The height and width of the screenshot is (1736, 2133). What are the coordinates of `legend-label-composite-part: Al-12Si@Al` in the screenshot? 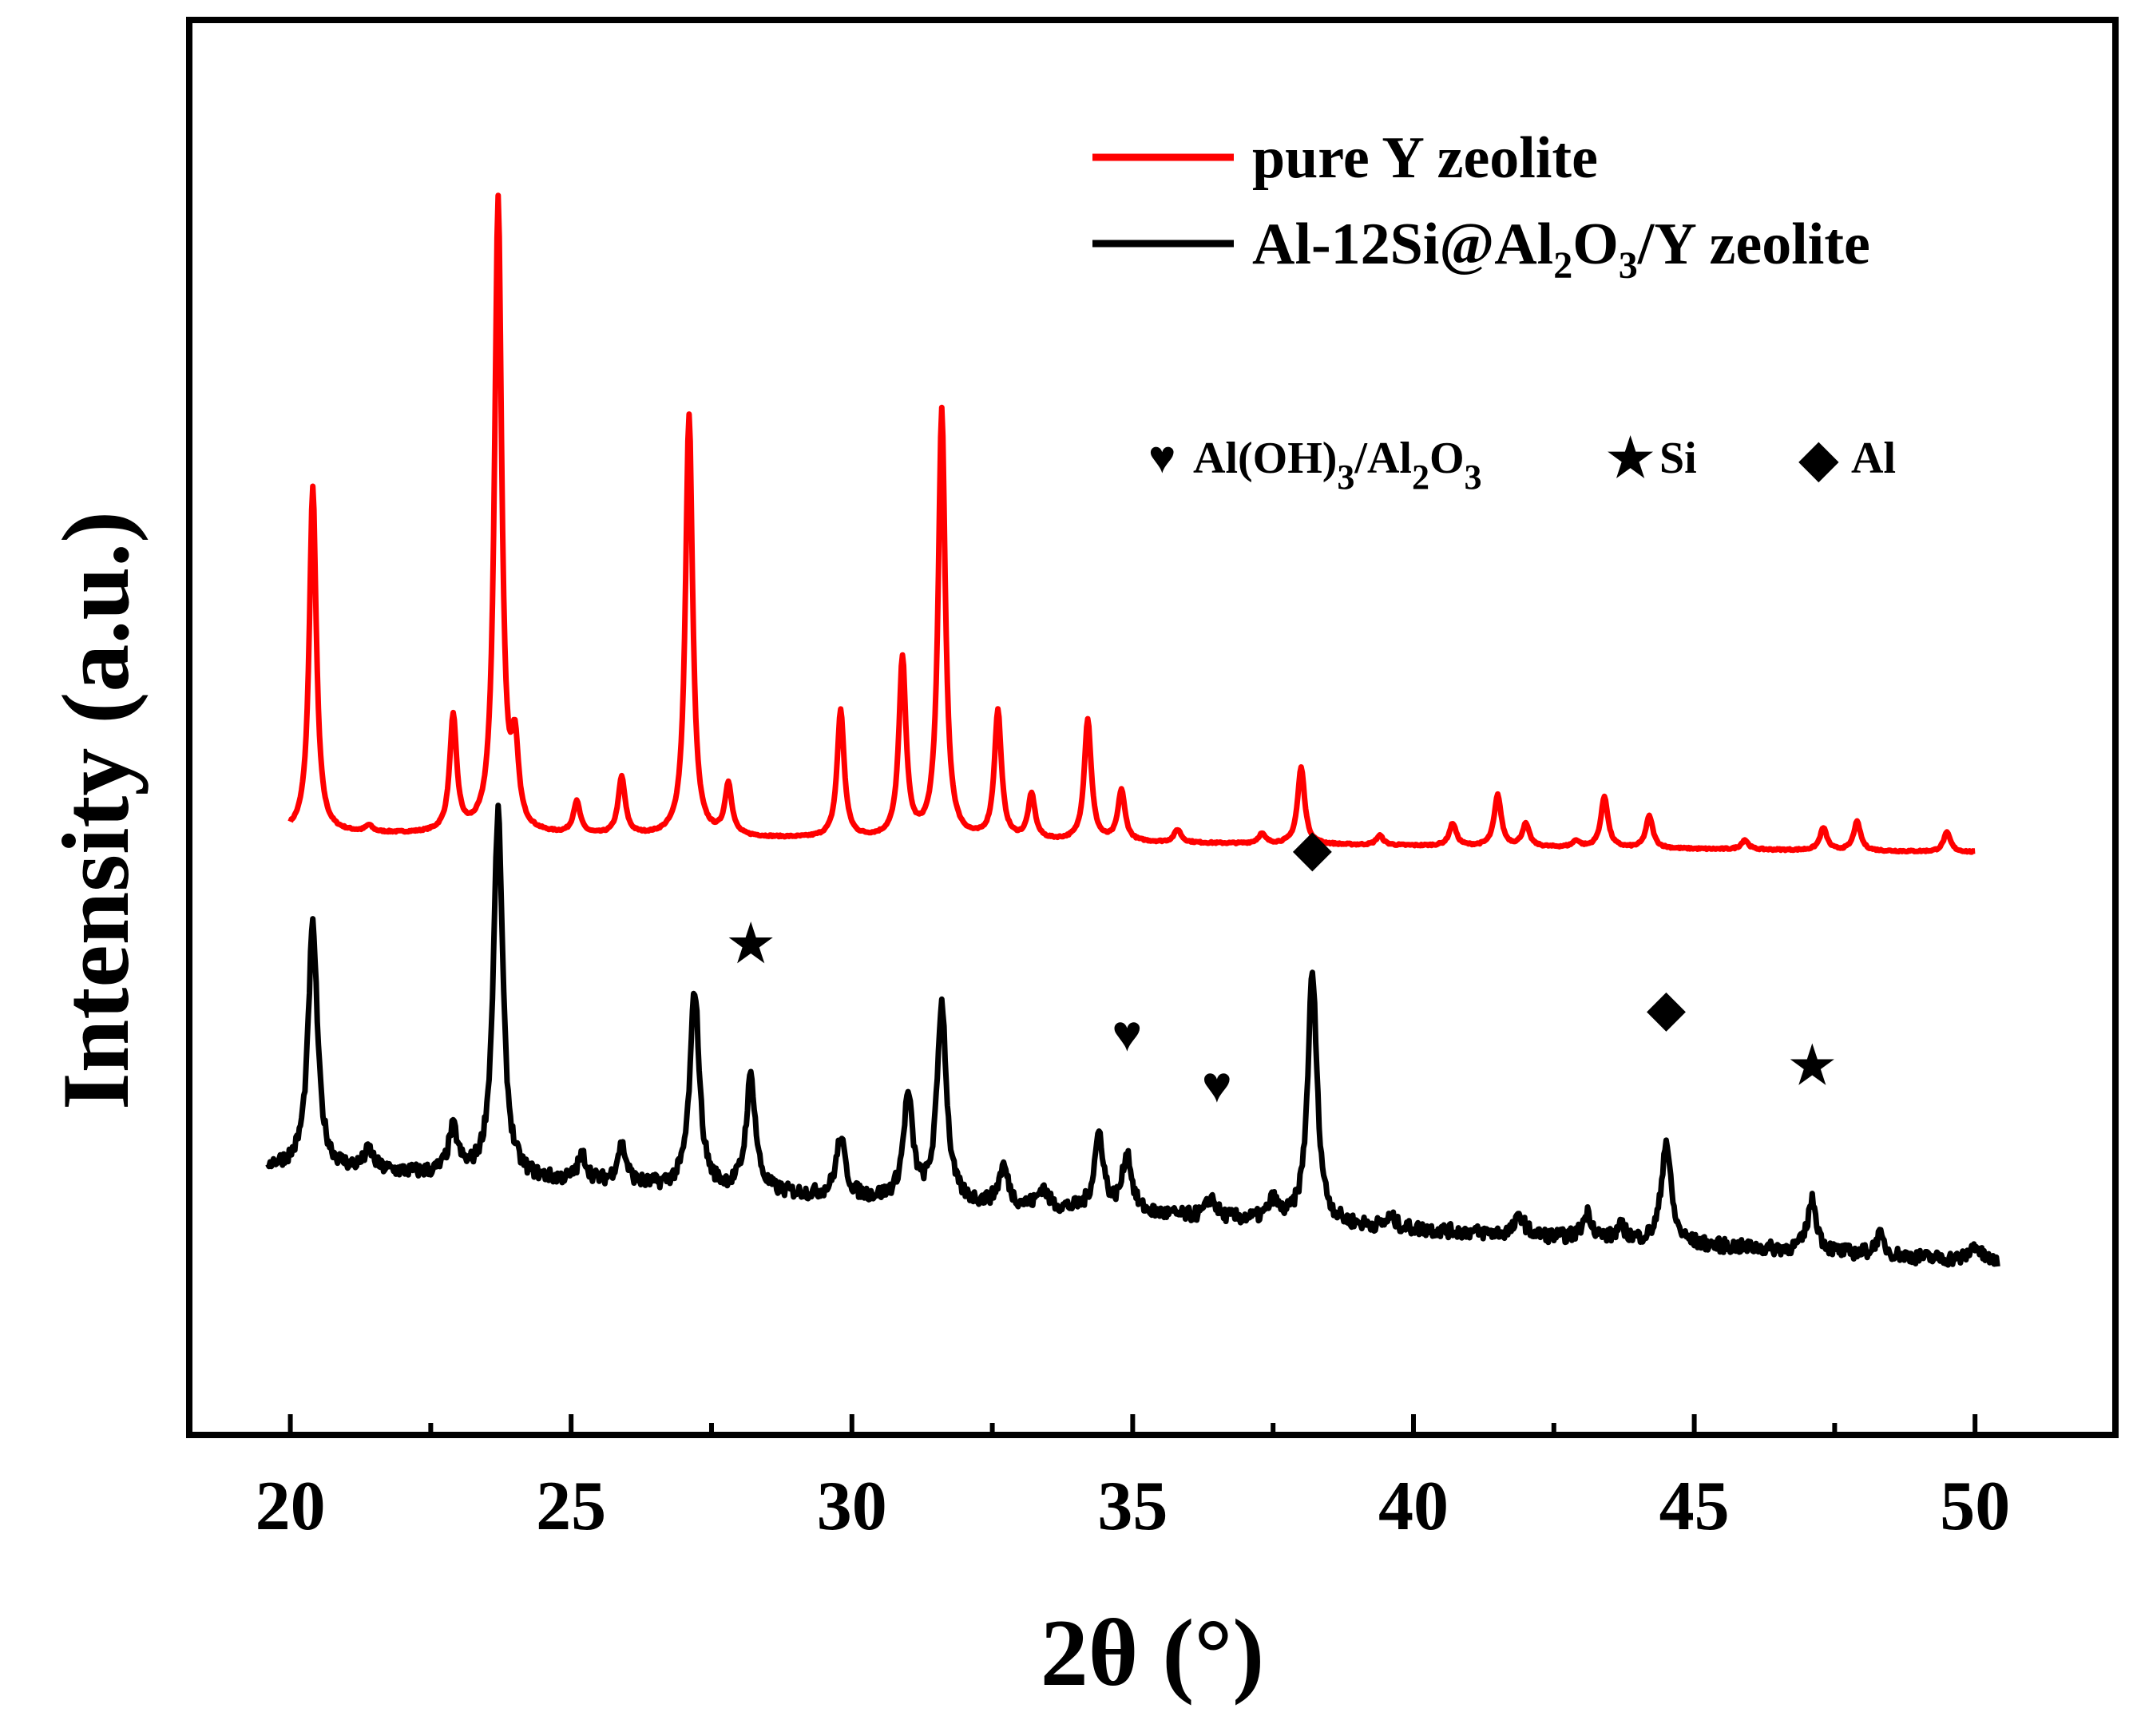 It's located at (1402, 244).